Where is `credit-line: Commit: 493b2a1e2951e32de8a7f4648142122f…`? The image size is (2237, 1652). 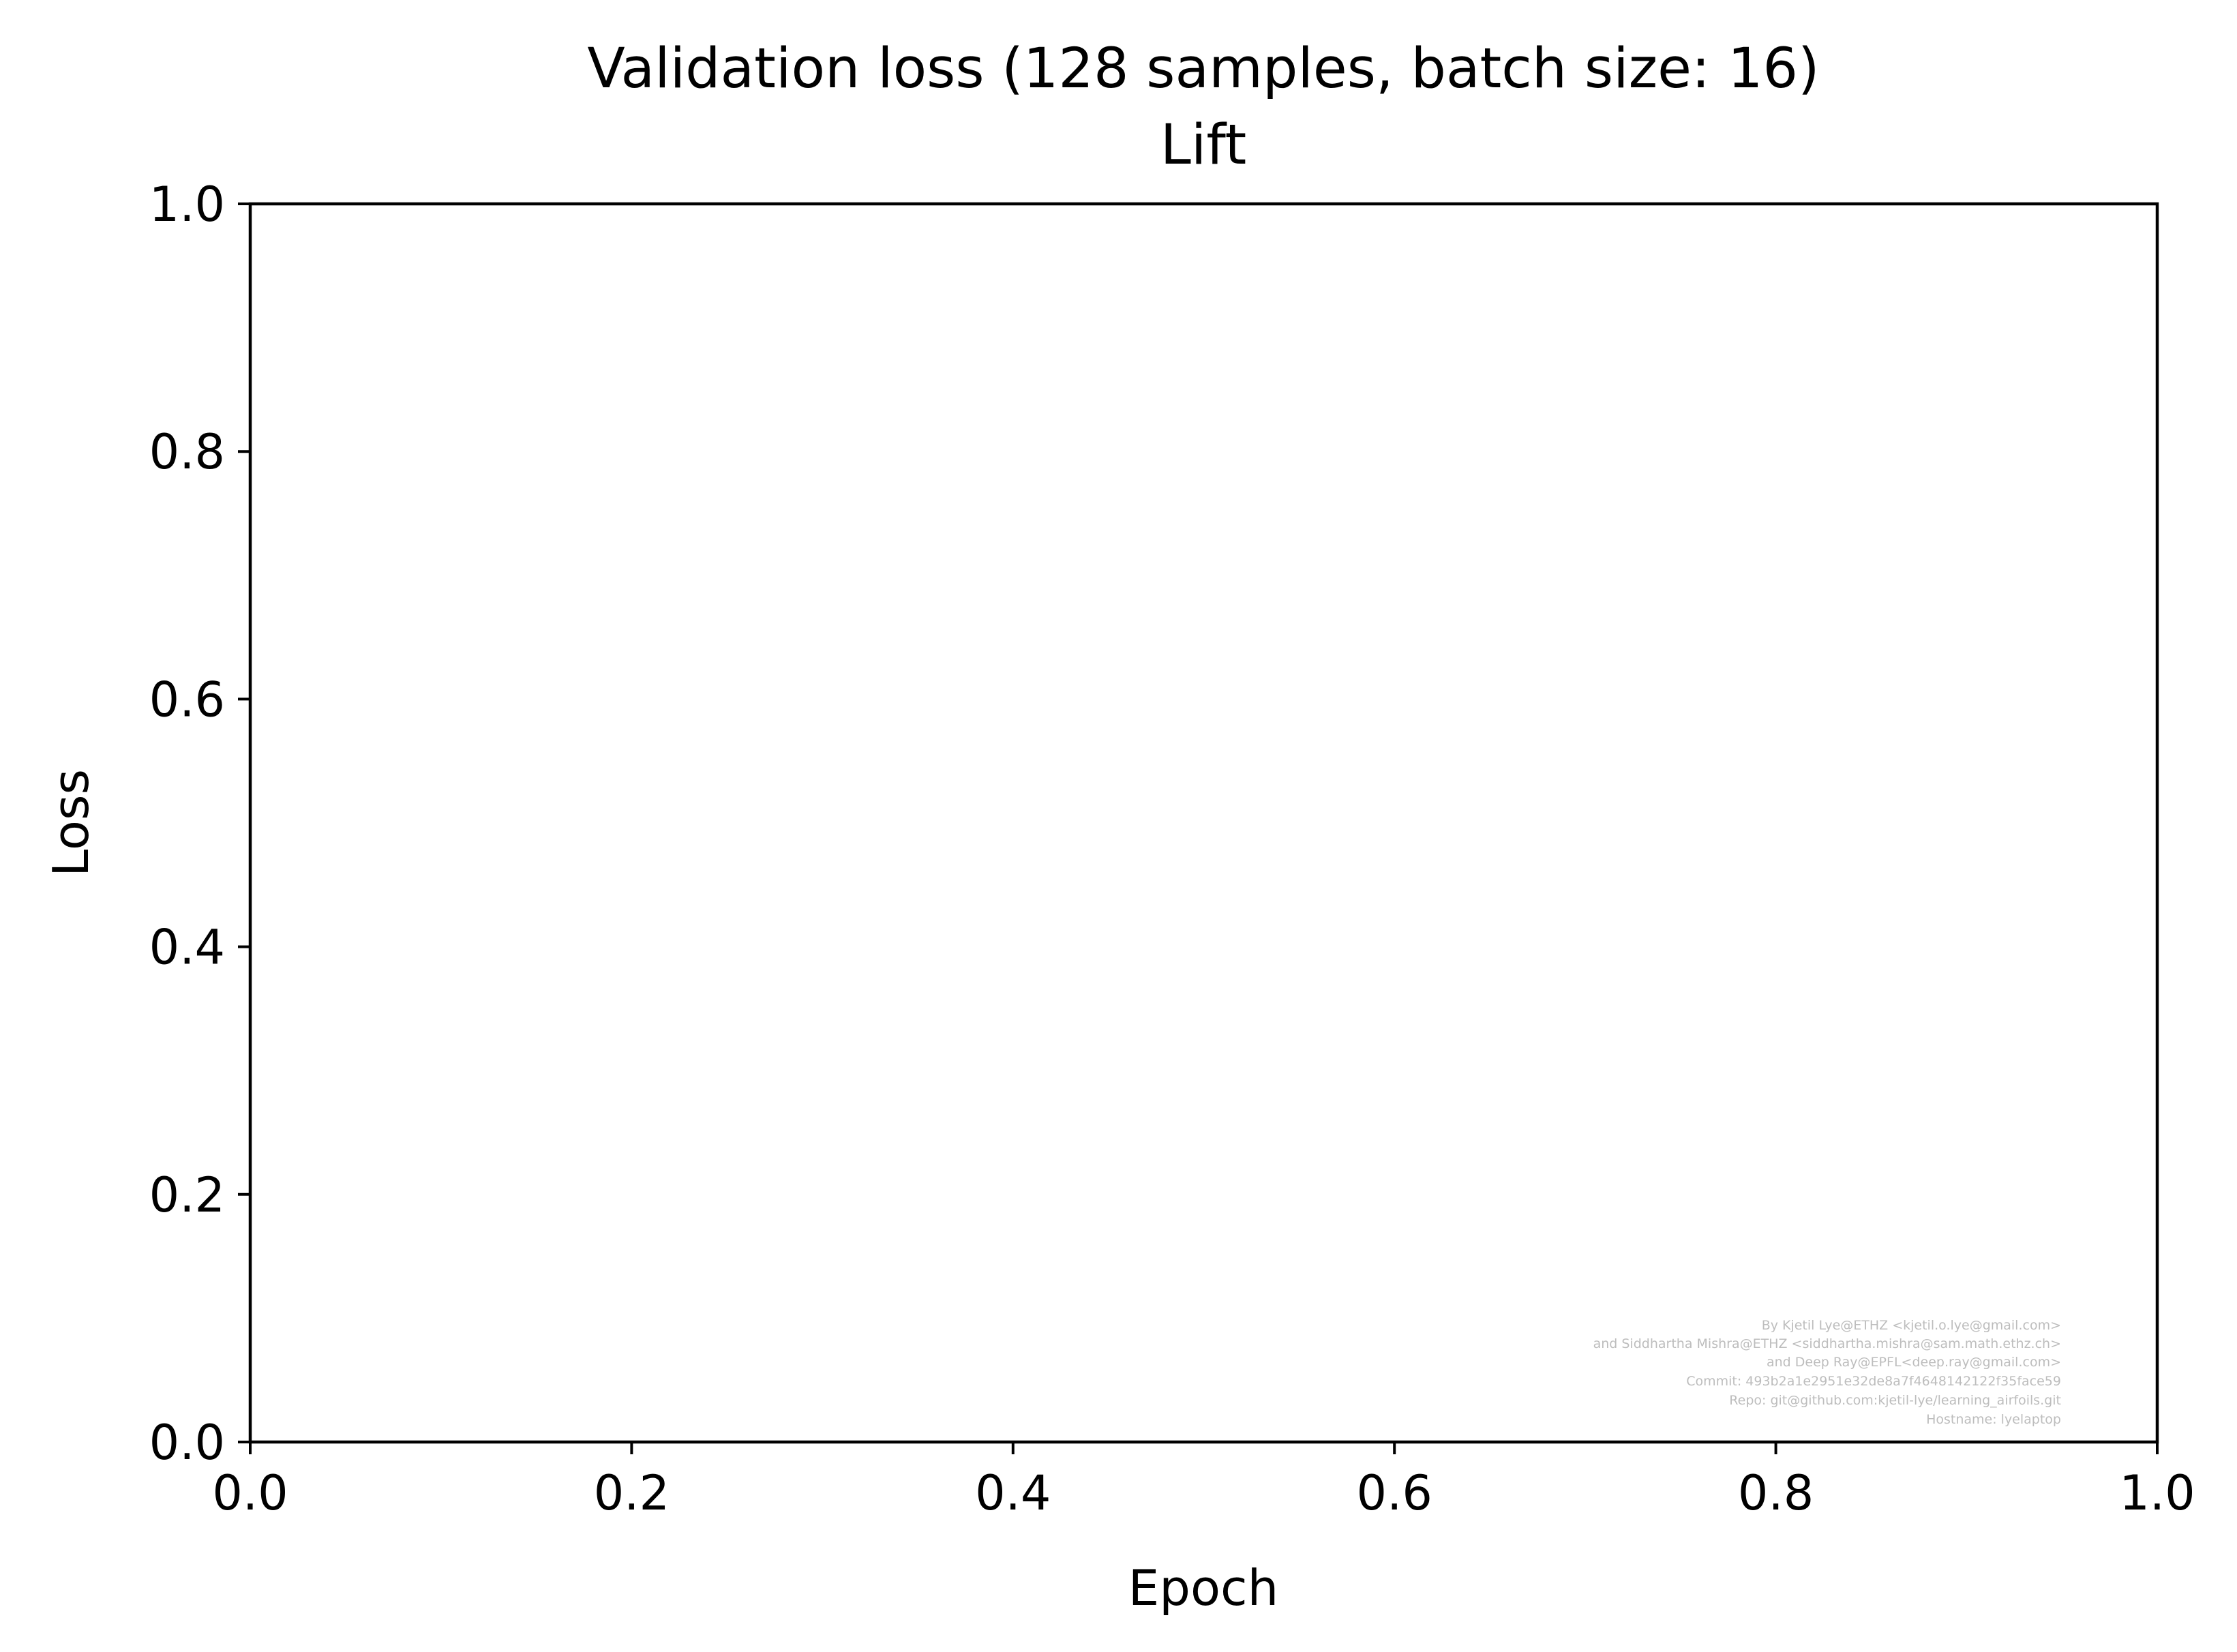 credit-line: Commit: 493b2a1e2951e32de8a7f4648142122f… is located at coordinates (1873, 1381).